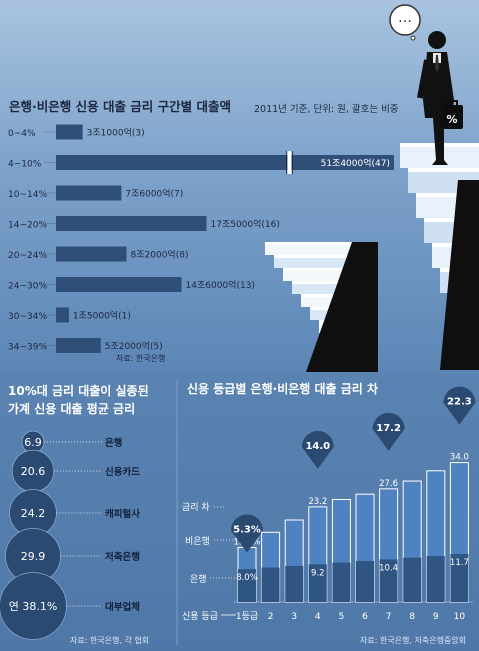 This screenshot has width=479, height=651. What do you see at coordinates (459, 458) in the screenshot?
I see `grade-nonbank-value: 34.0` at bounding box center [459, 458].